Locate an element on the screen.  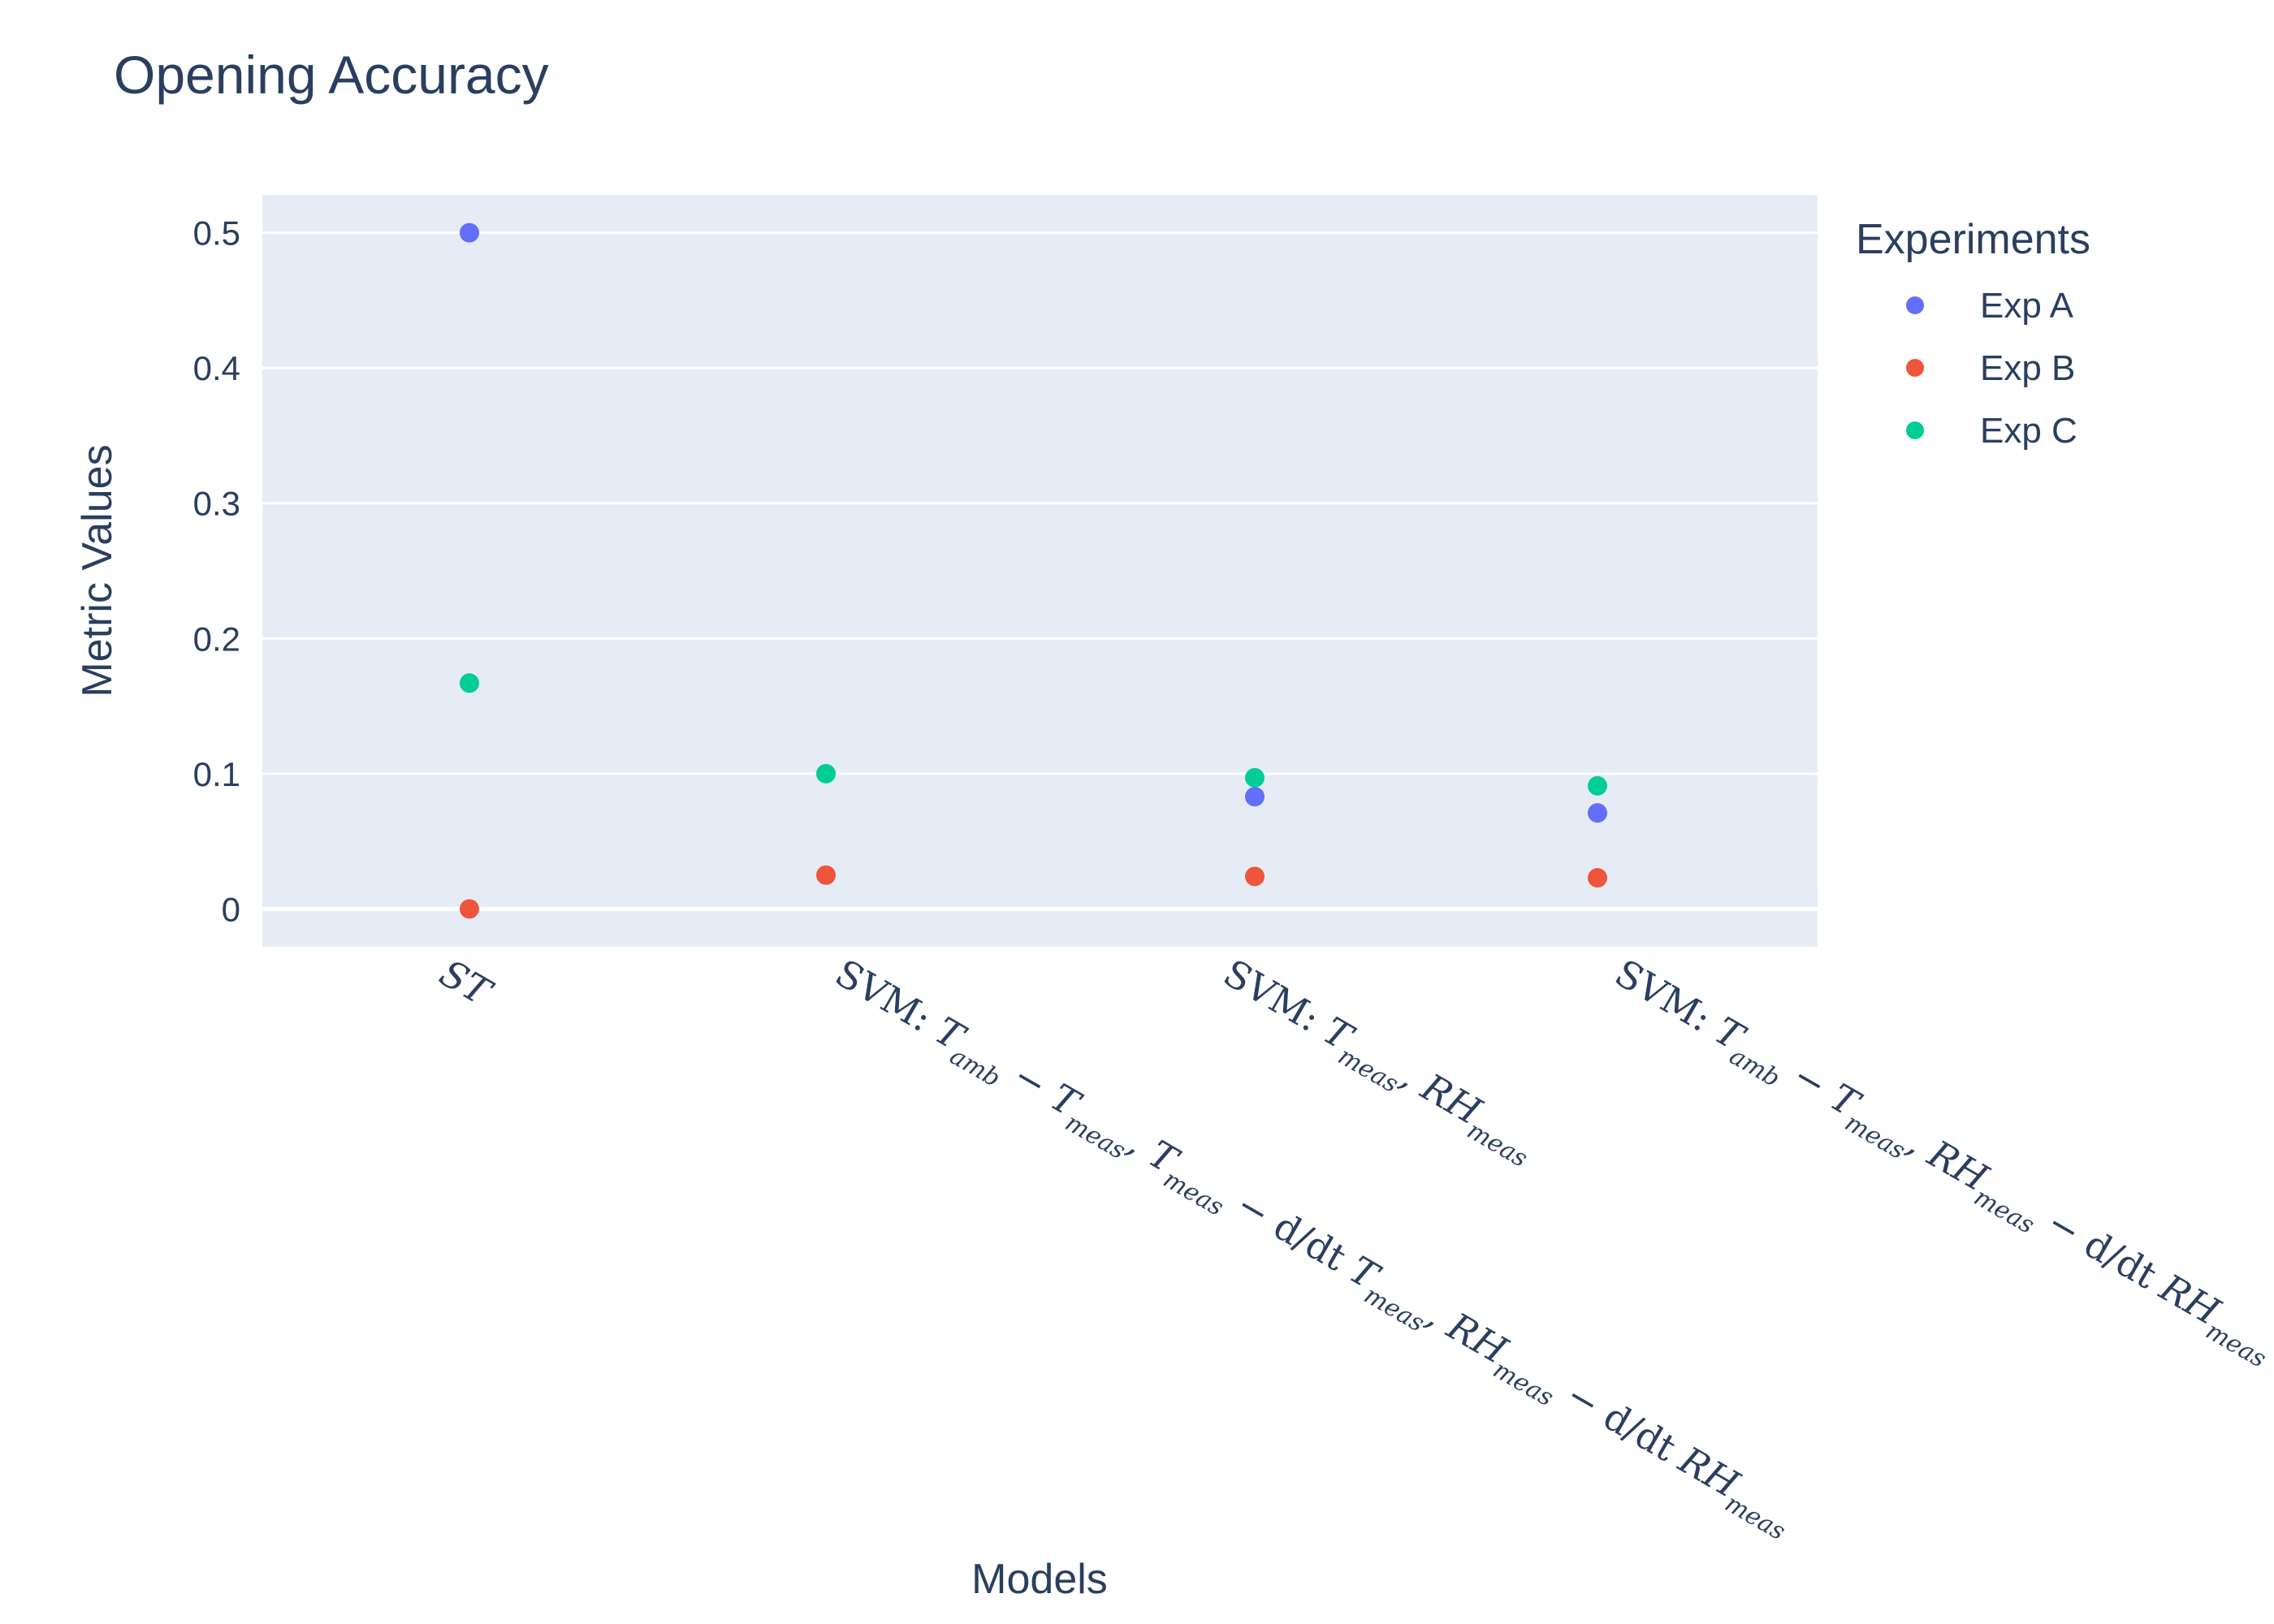
legend-label: Exp B is located at coordinates (2028, 368).